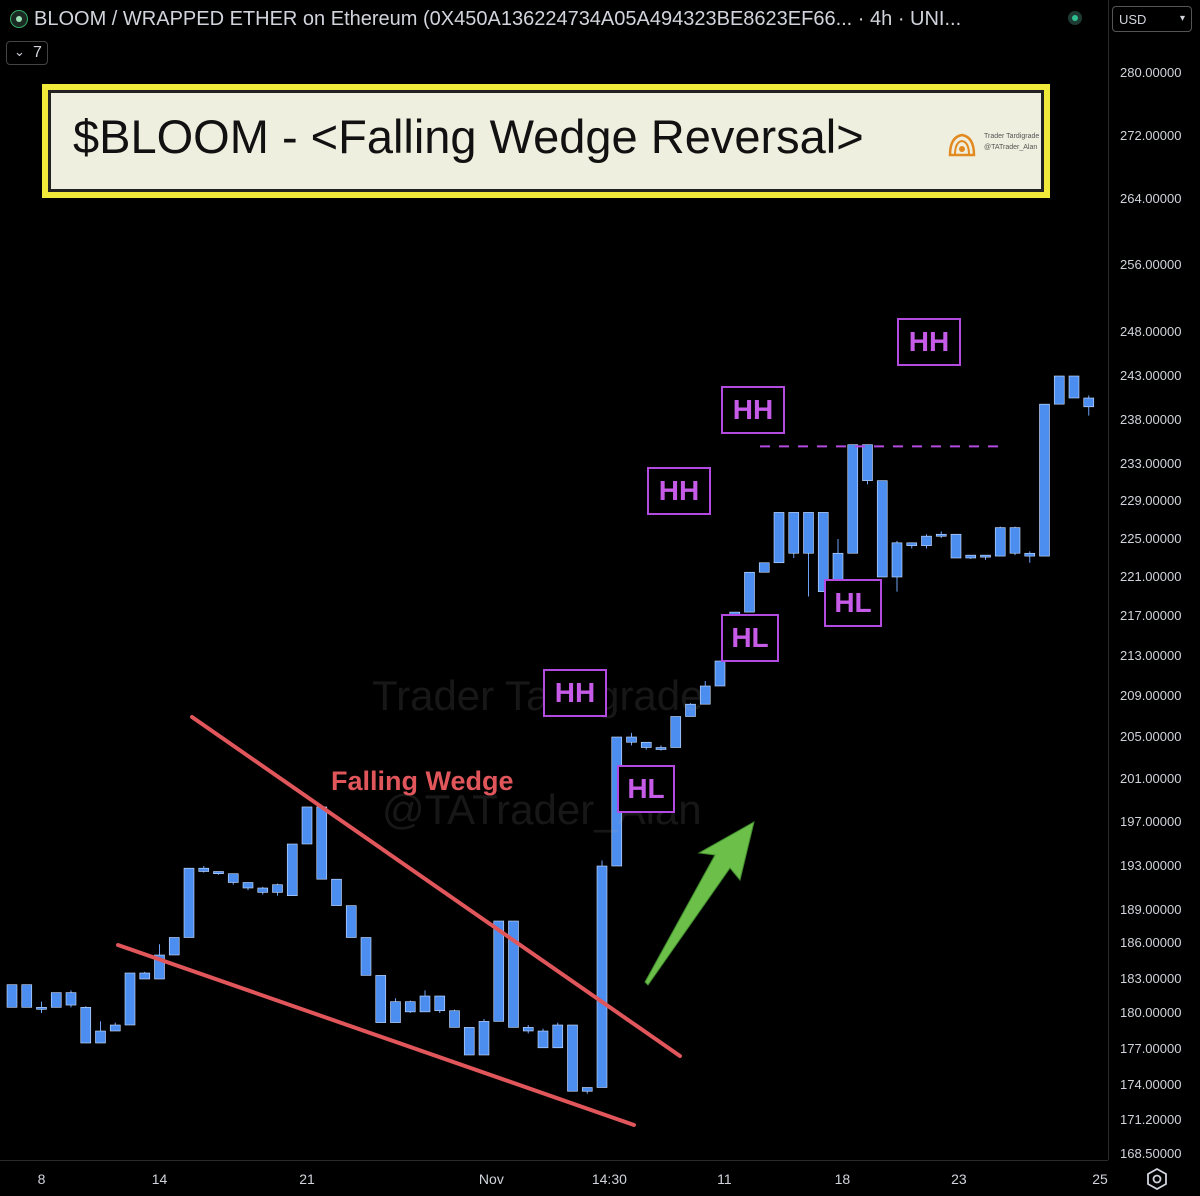 The image size is (1200, 1196). Describe the element at coordinates (1151, 821) in the screenshot. I see `price-tick: 197.00000` at that location.